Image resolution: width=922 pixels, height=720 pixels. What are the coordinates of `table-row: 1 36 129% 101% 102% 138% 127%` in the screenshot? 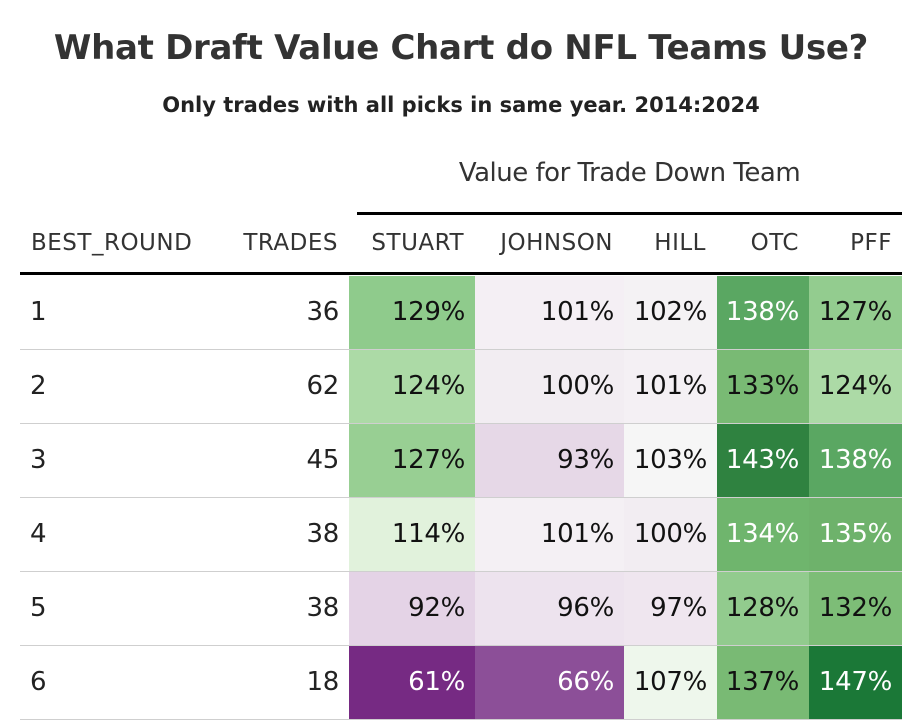 It's located at (461, 313).